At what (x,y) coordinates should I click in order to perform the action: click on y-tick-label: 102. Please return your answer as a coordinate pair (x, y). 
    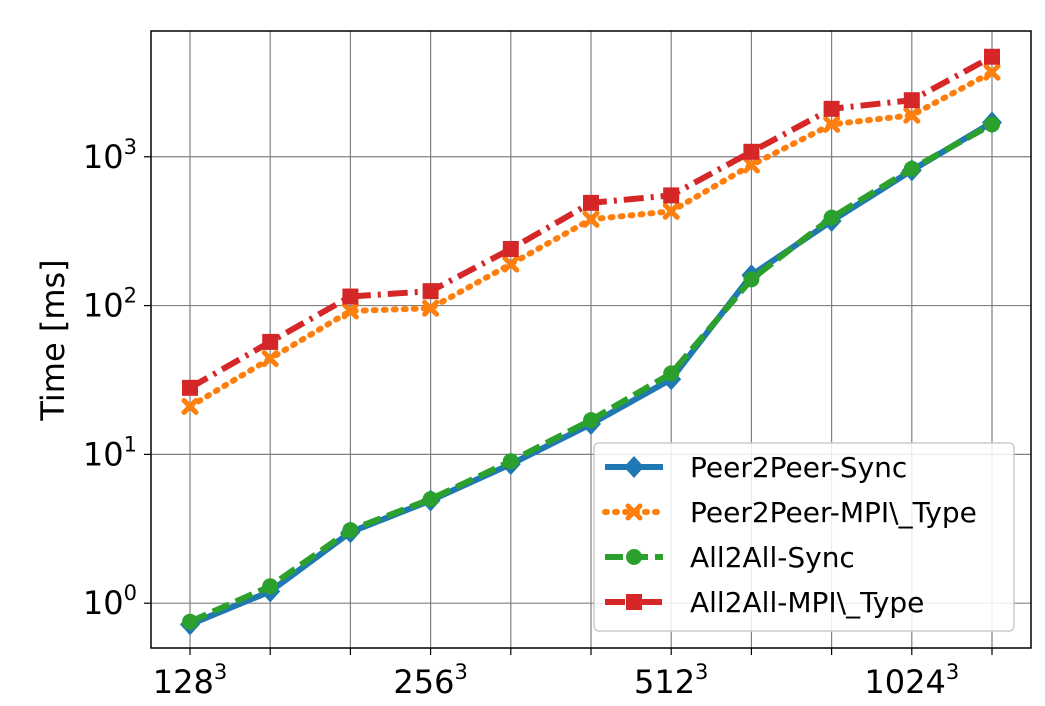
    Looking at the image, I should click on (110, 304).